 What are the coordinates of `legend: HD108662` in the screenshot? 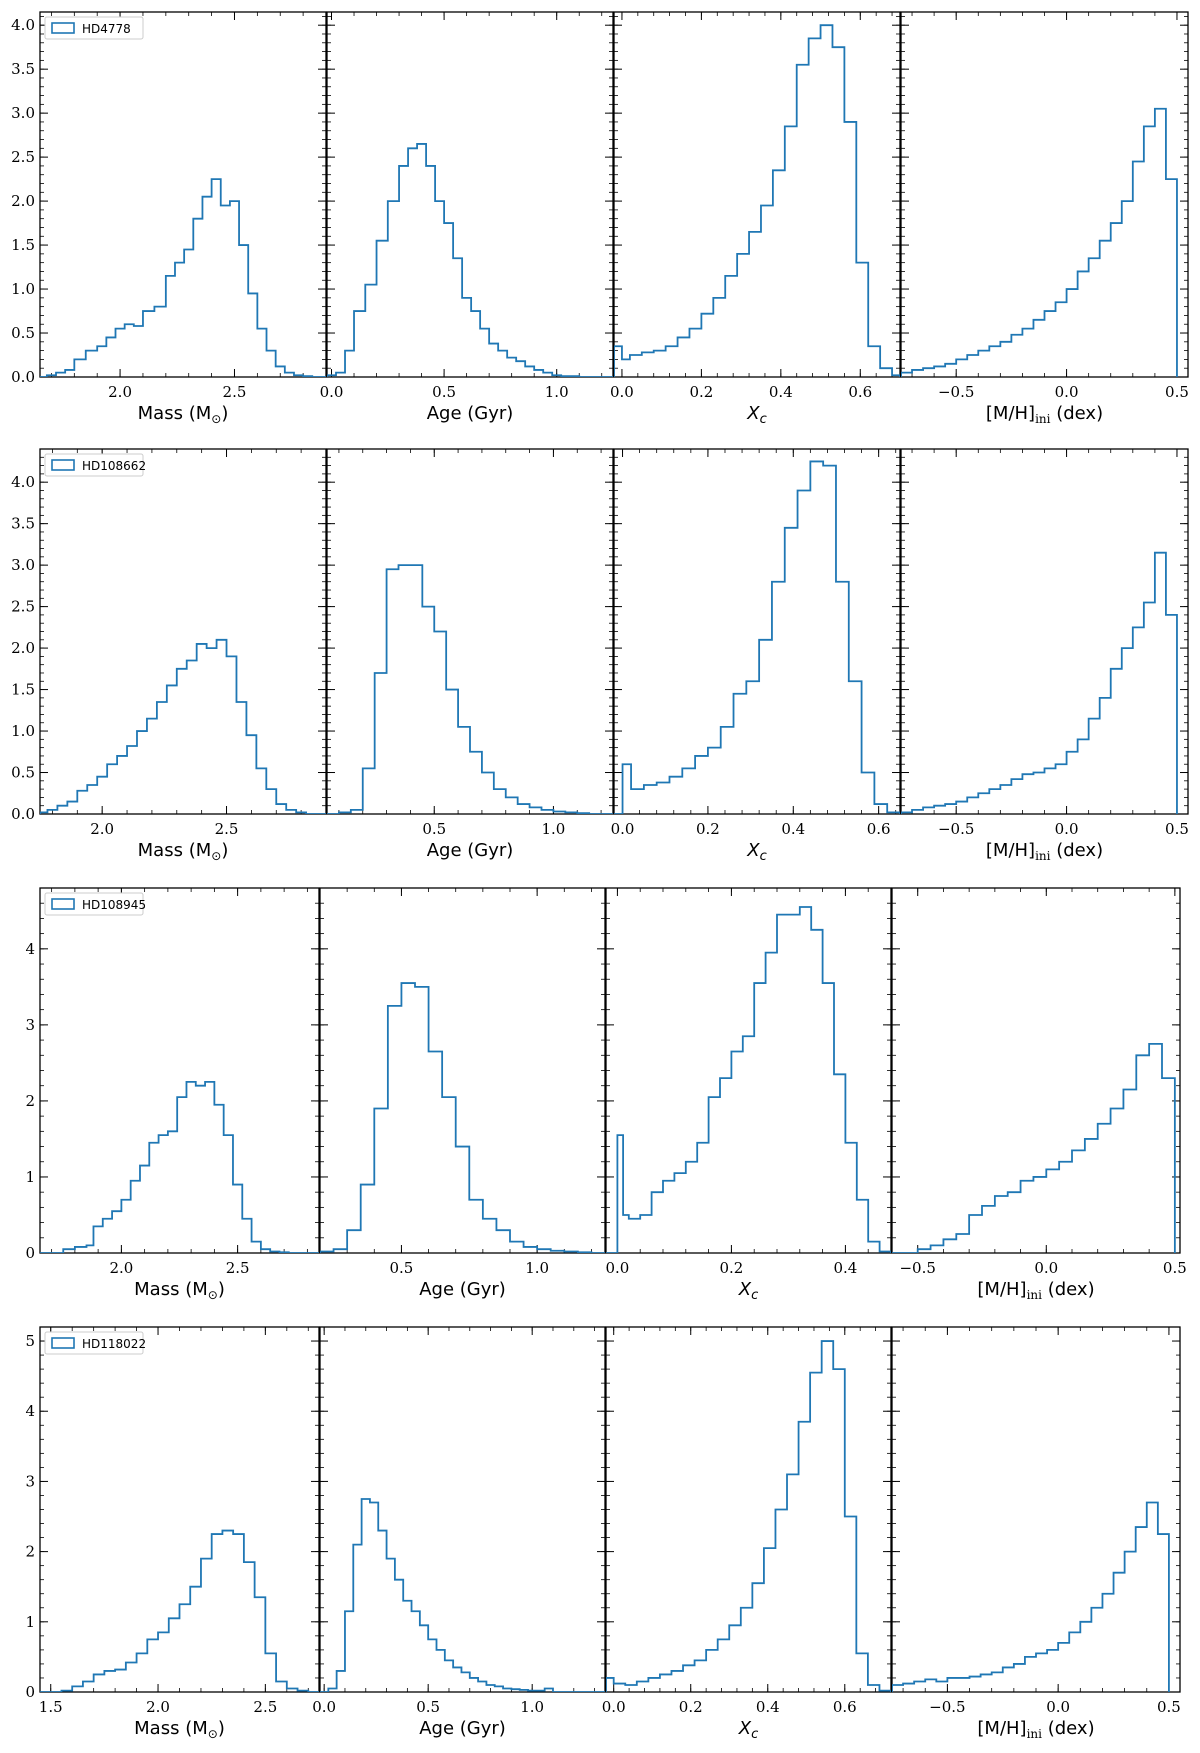 It's located at (95, 465).